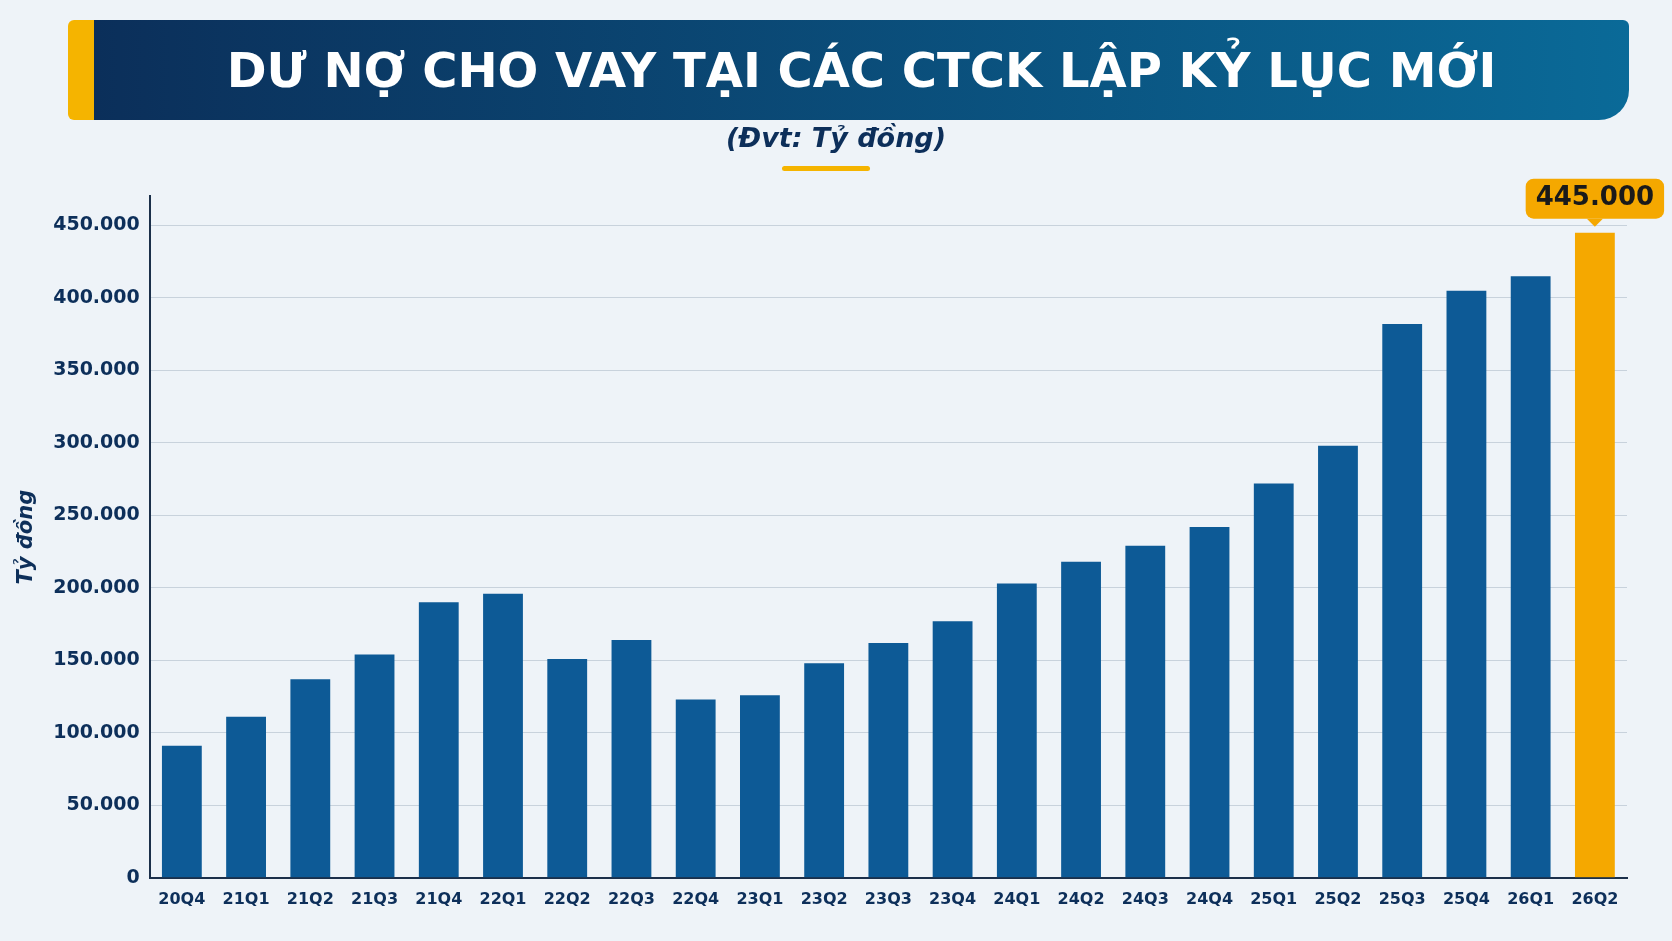 This screenshot has height=941, width=1672. Describe the element at coordinates (1017, 898) in the screenshot. I see `x-tick-label: 24Q1` at that location.